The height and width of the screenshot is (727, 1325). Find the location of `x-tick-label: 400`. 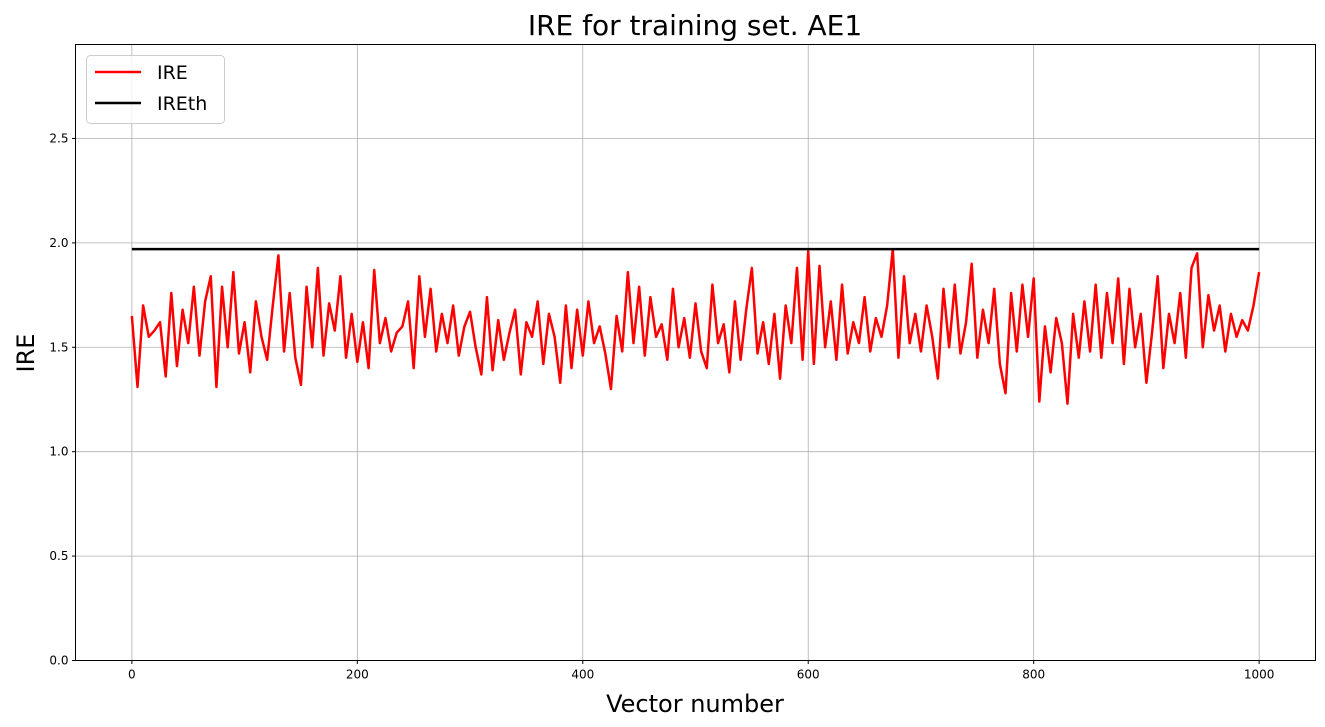

x-tick-label: 400 is located at coordinates (582, 675).